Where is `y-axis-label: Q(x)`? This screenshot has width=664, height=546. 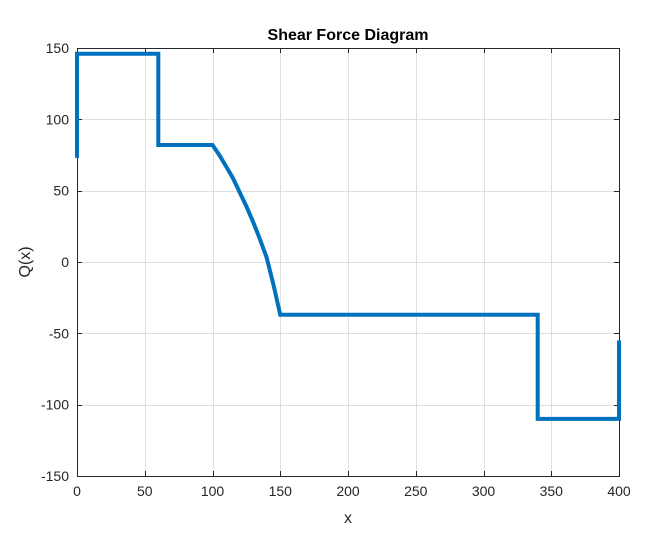
y-axis-label: Q(x) is located at coordinates (25, 261).